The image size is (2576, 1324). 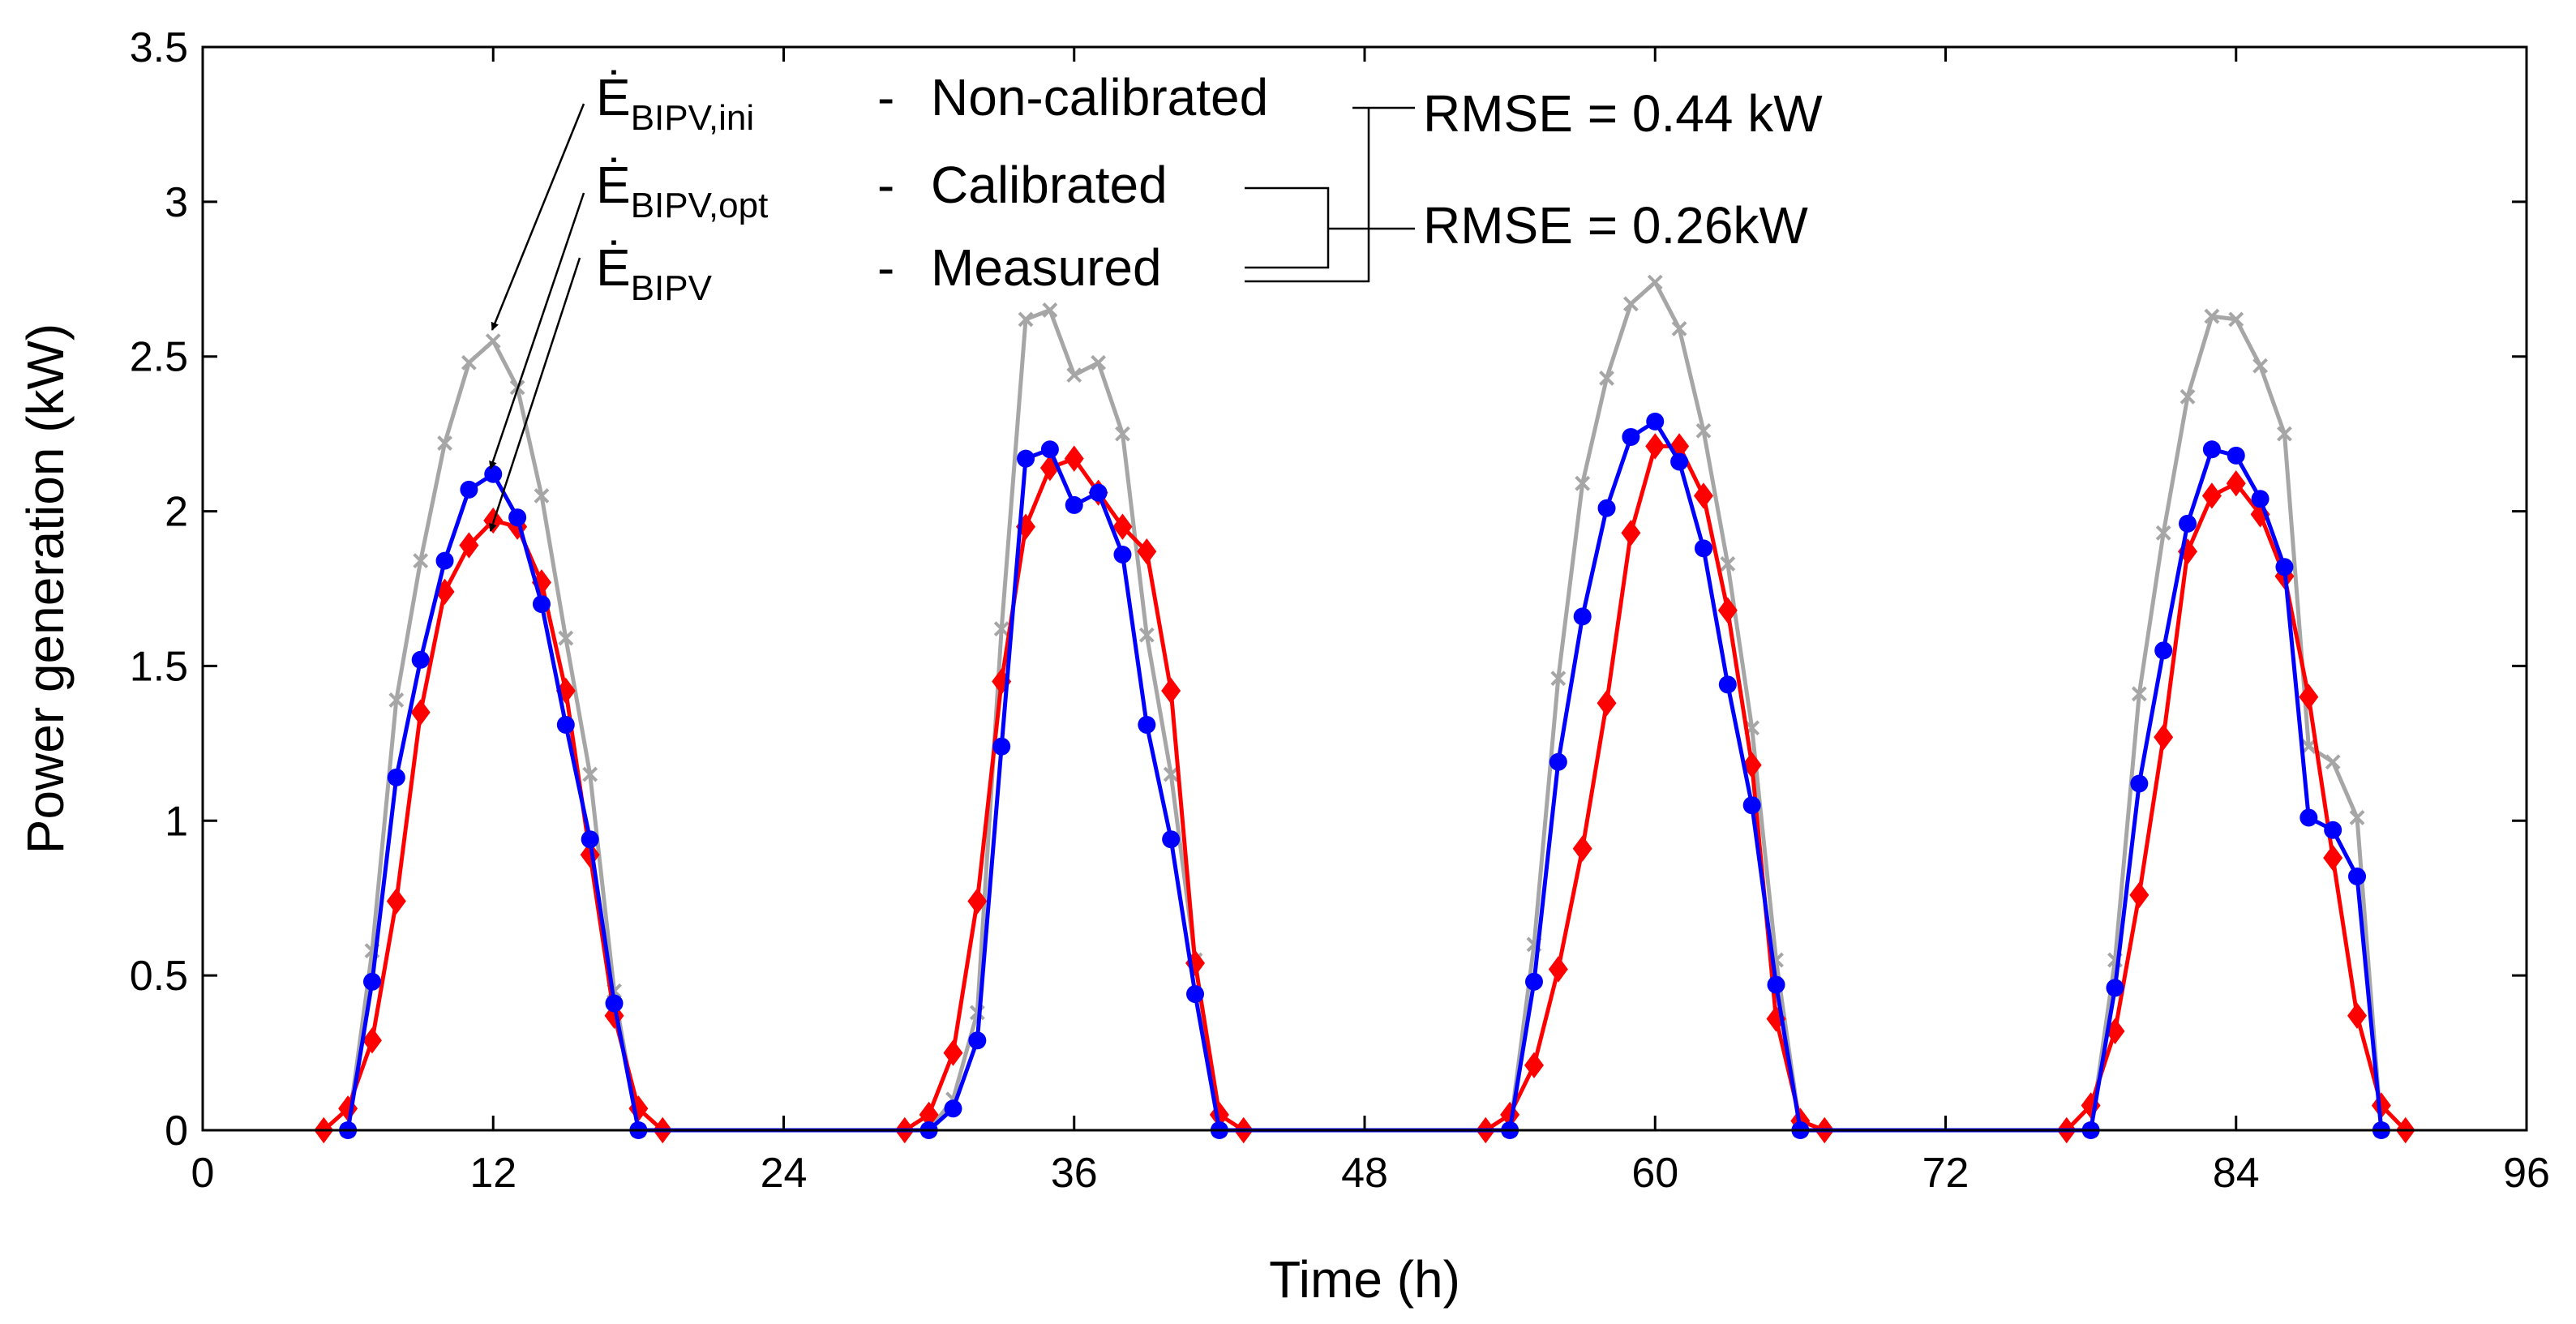 I want to click on rmse-non-calibrated: RMSE = 0.44 kW, so click(x=1623, y=113).